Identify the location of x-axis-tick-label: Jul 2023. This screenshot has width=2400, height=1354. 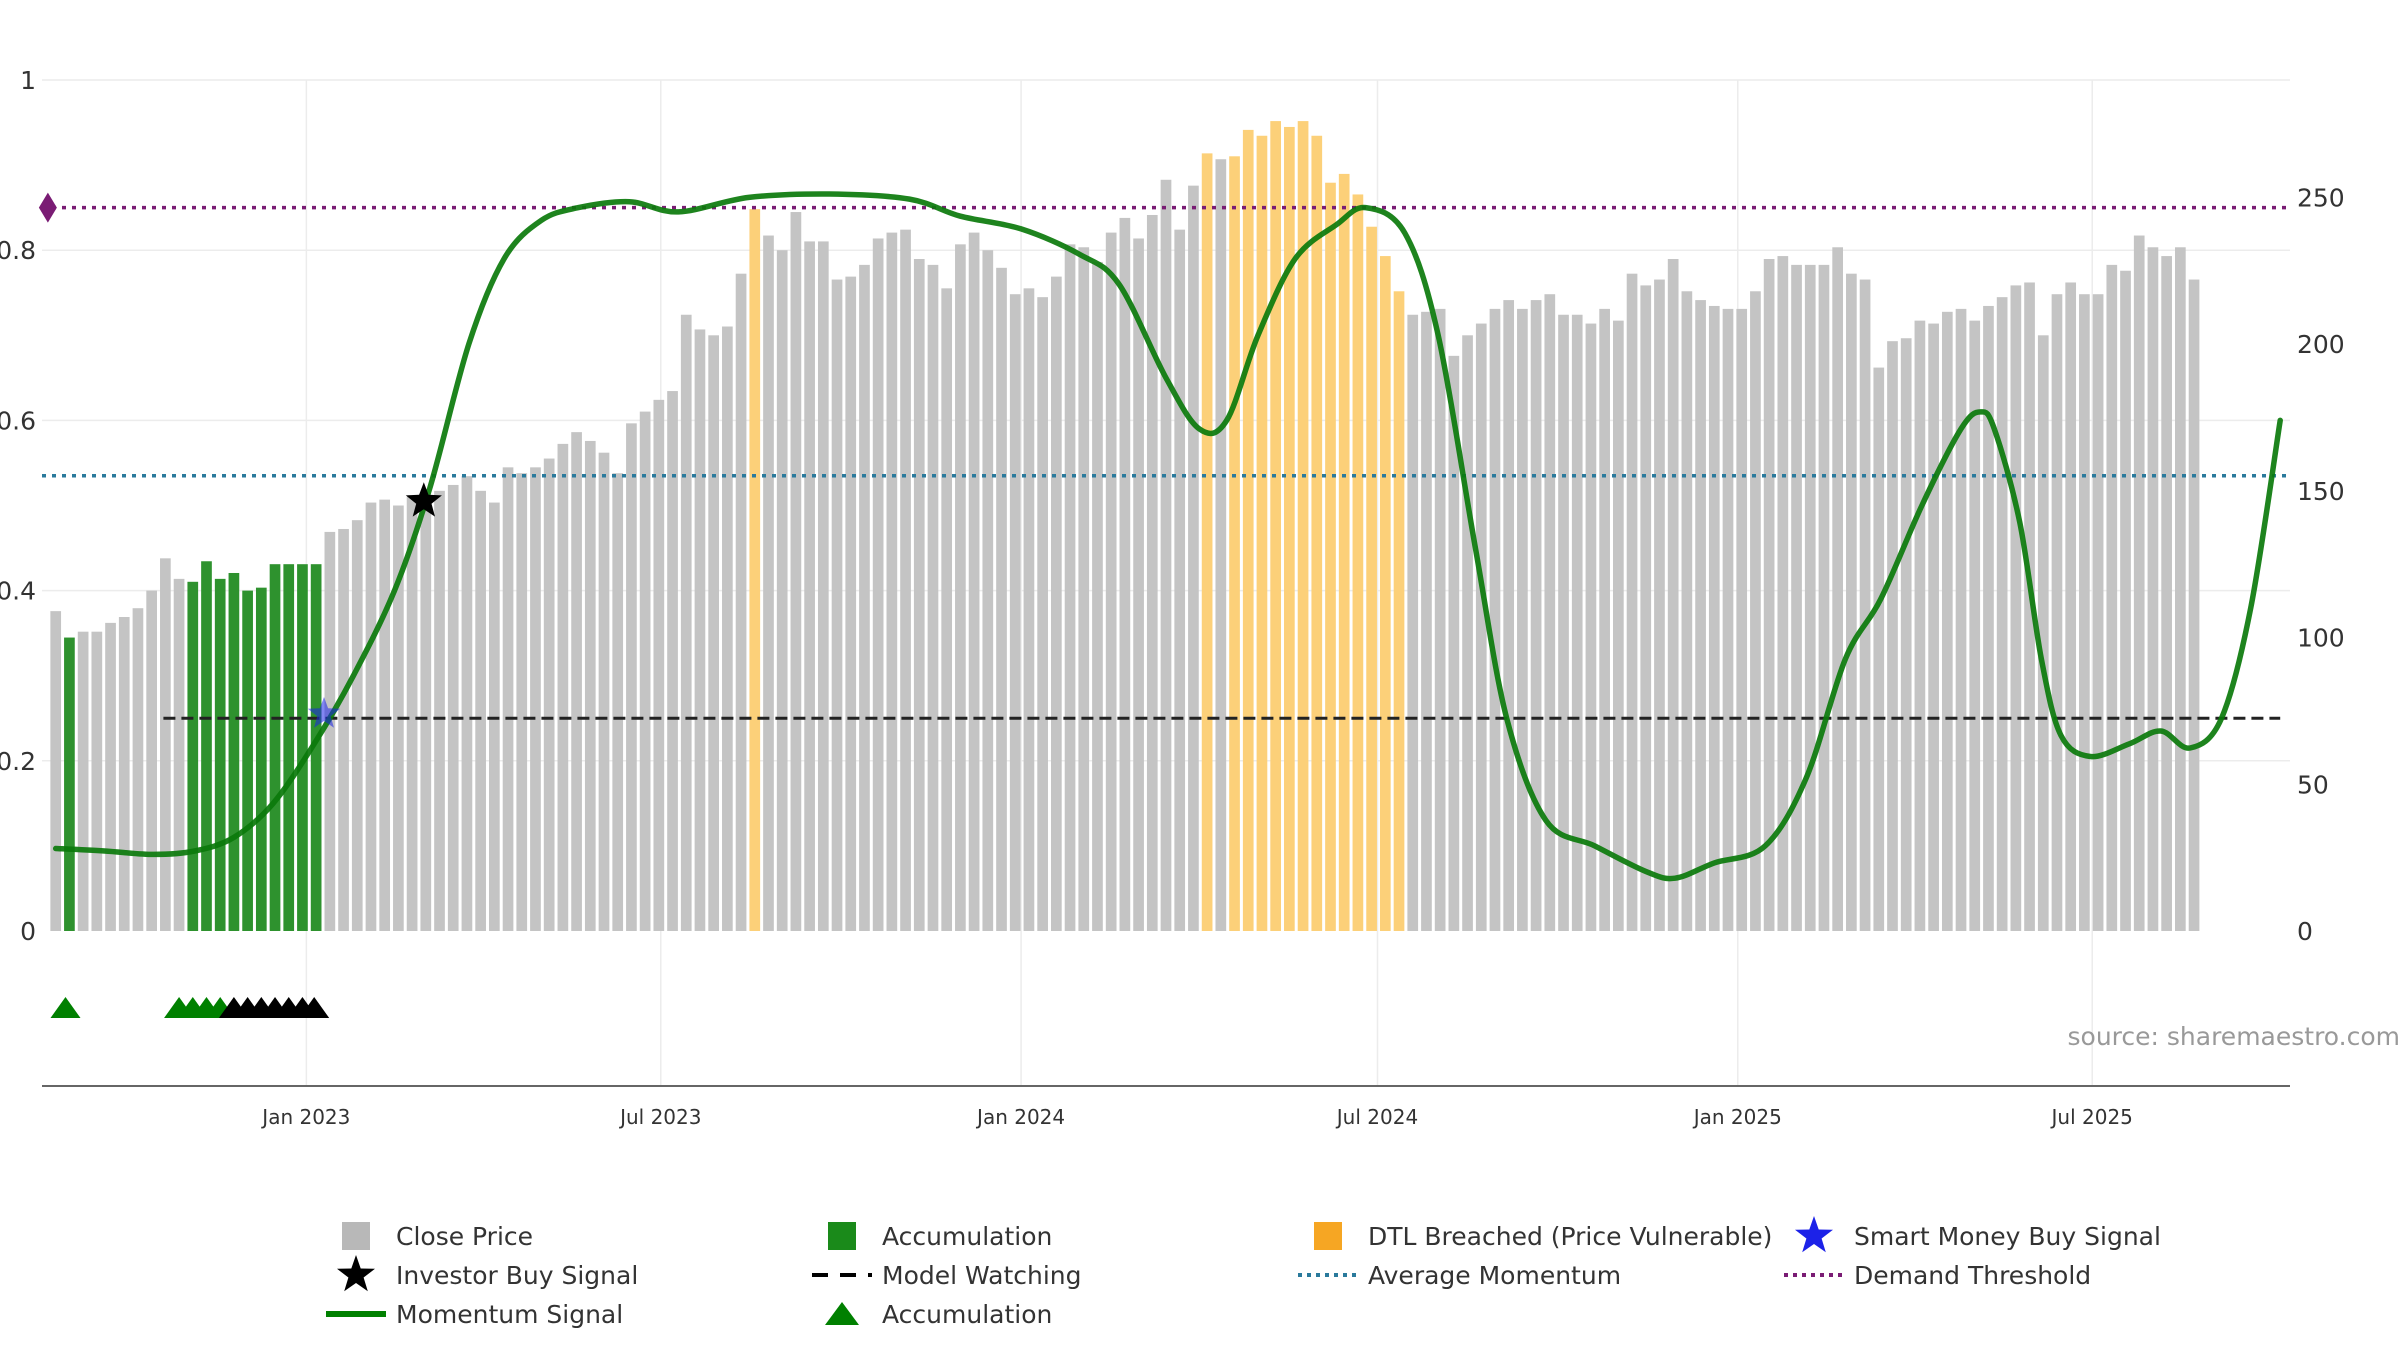
(659, 1117).